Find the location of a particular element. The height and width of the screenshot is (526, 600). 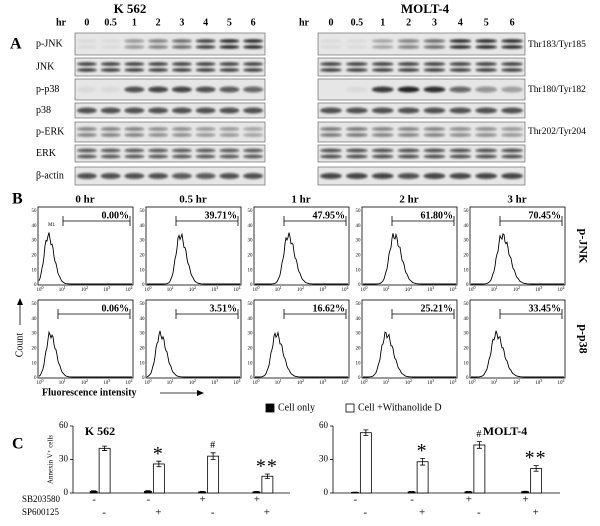

significance-mark: ** is located at coordinates (536, 458).